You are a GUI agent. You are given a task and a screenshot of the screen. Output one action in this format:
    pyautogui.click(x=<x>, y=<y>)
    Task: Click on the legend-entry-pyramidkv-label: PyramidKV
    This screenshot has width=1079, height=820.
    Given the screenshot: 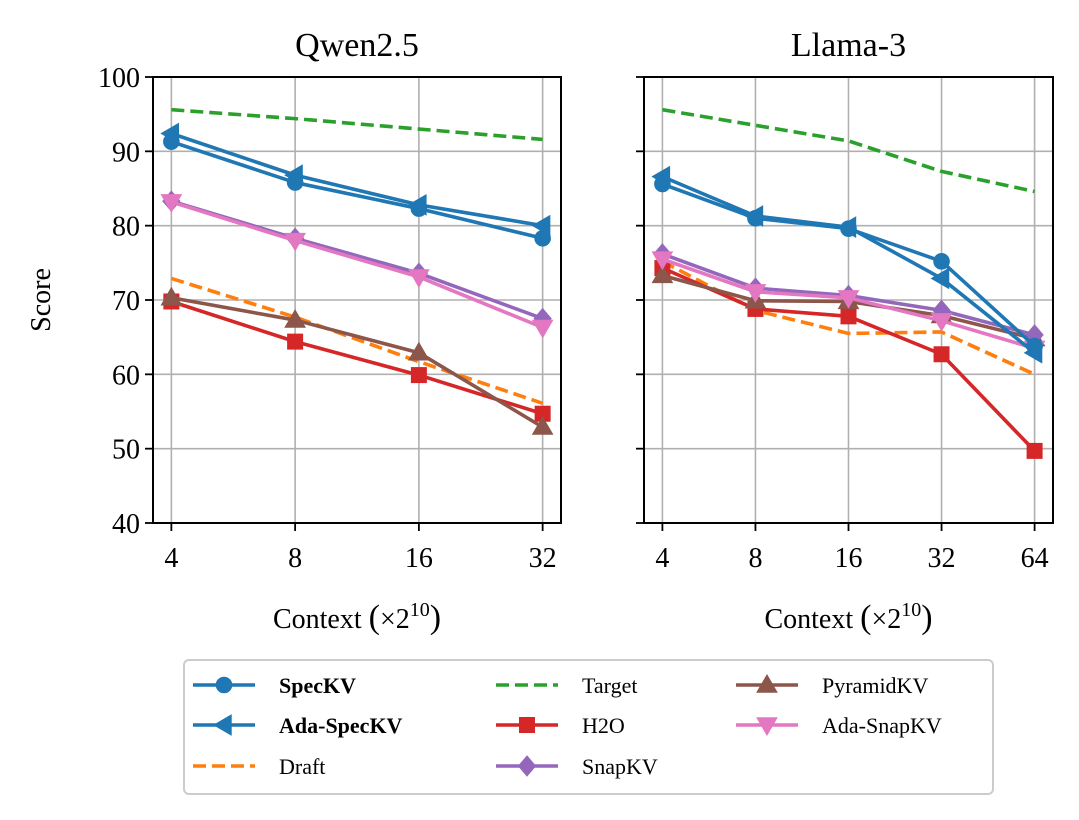 What is the action you would take?
    pyautogui.click(x=875, y=685)
    